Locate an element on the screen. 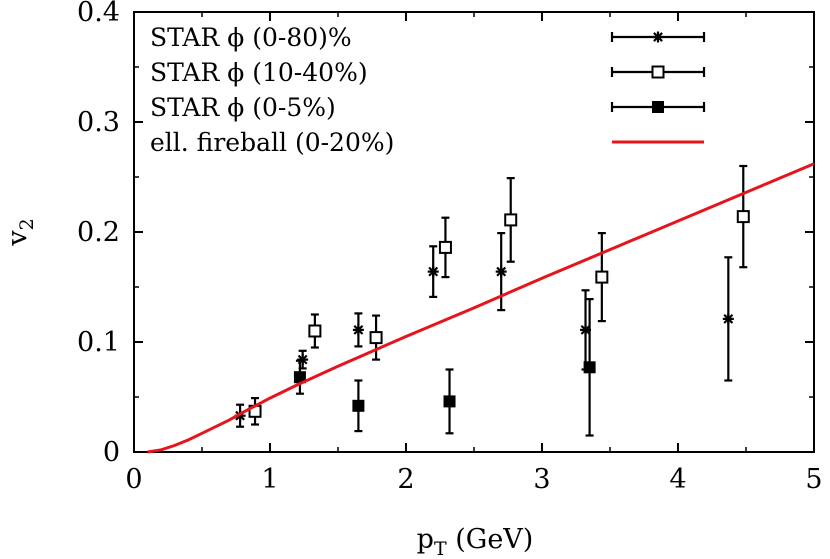 The width and height of the screenshot is (830, 559). x-axis-title-main: p is located at coordinates (425, 539).